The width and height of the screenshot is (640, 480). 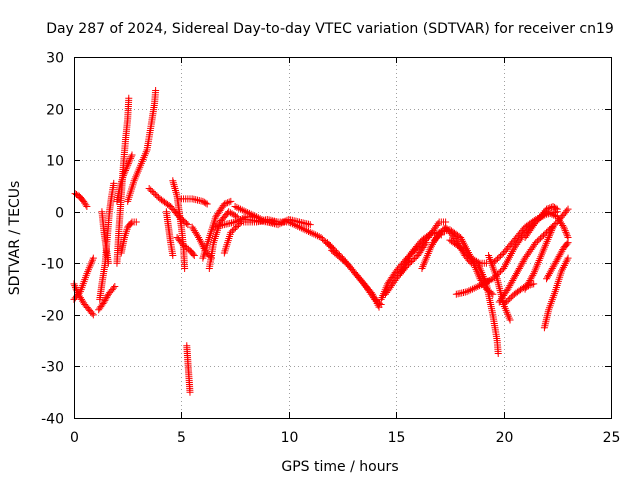 What do you see at coordinates (223, 240) in the screenshot?
I see `series-track-s` at bounding box center [223, 240].